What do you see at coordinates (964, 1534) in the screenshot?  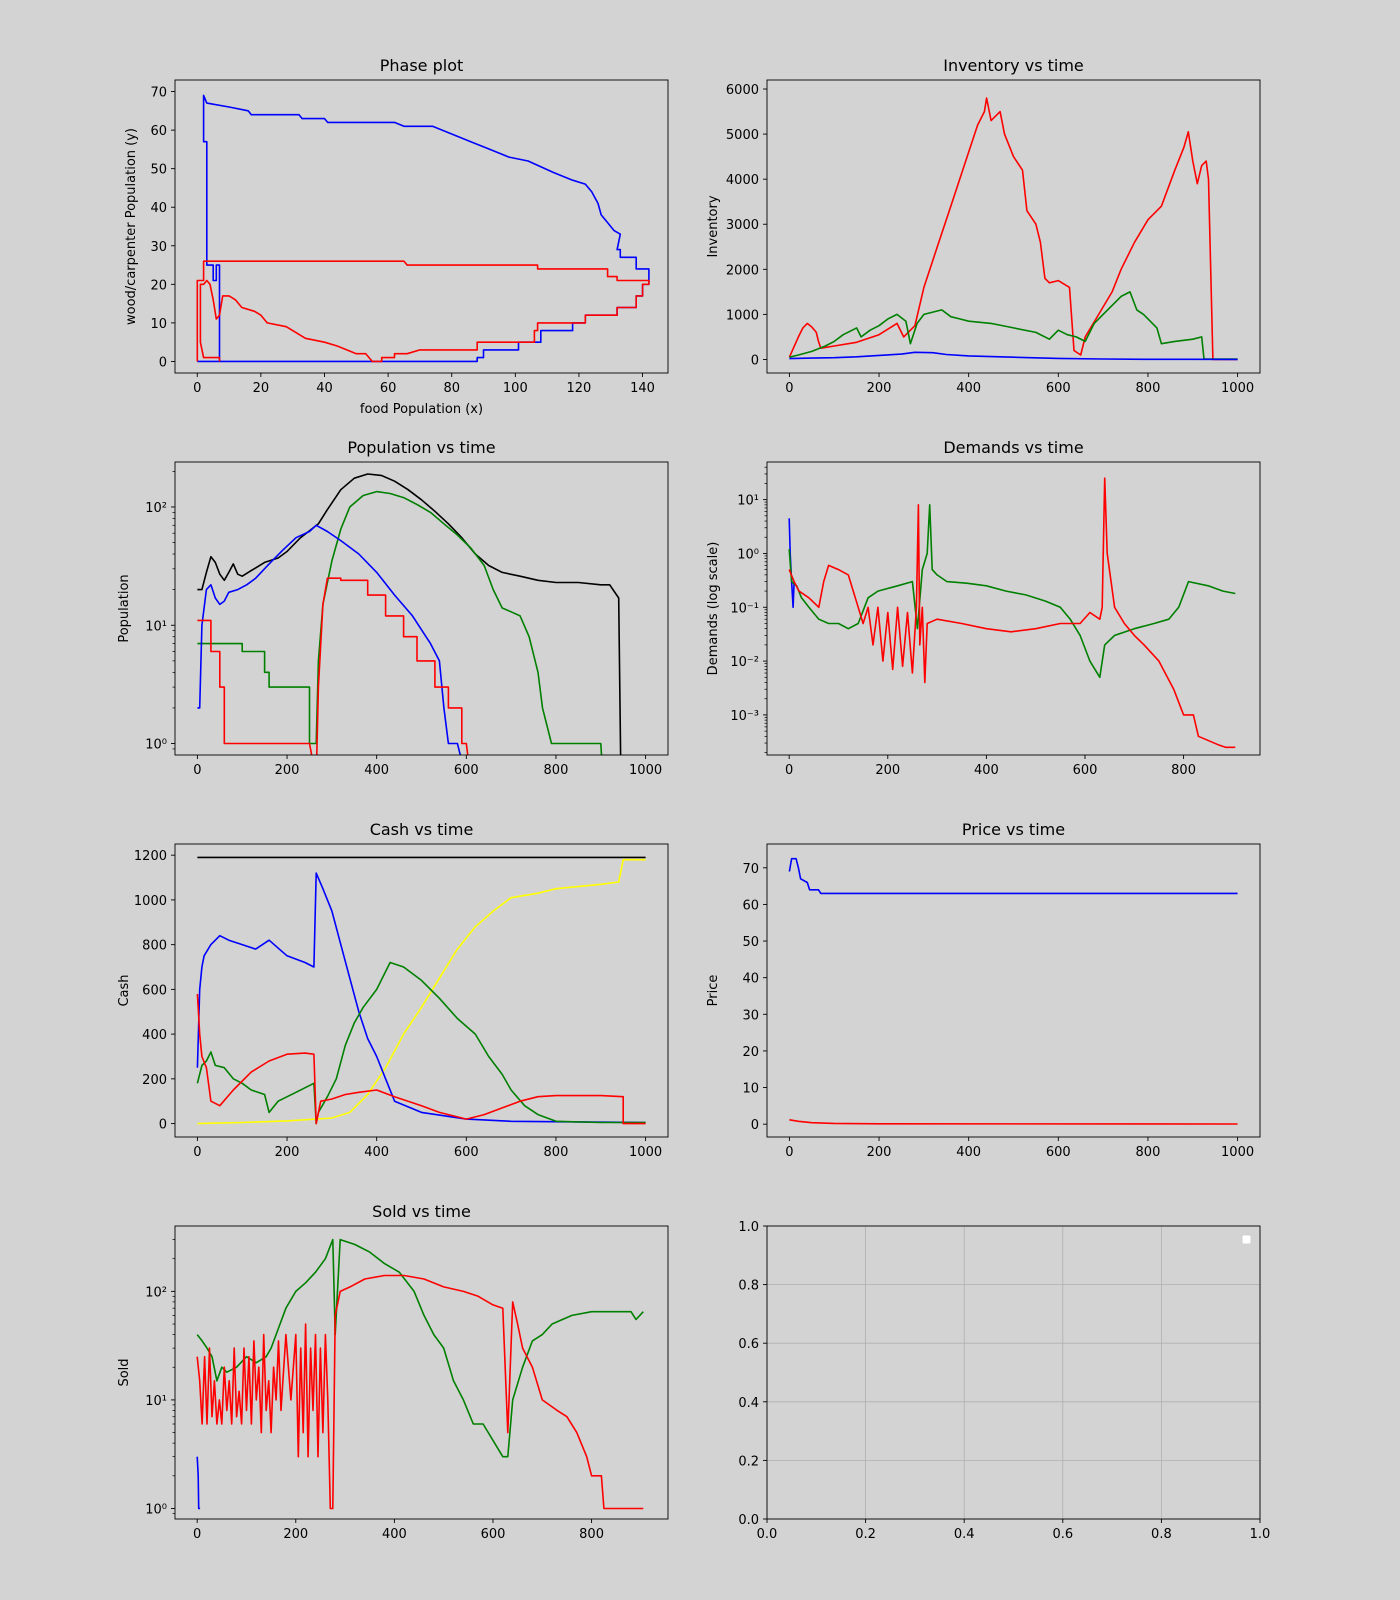 I see `x-tick-label: 0.4` at bounding box center [964, 1534].